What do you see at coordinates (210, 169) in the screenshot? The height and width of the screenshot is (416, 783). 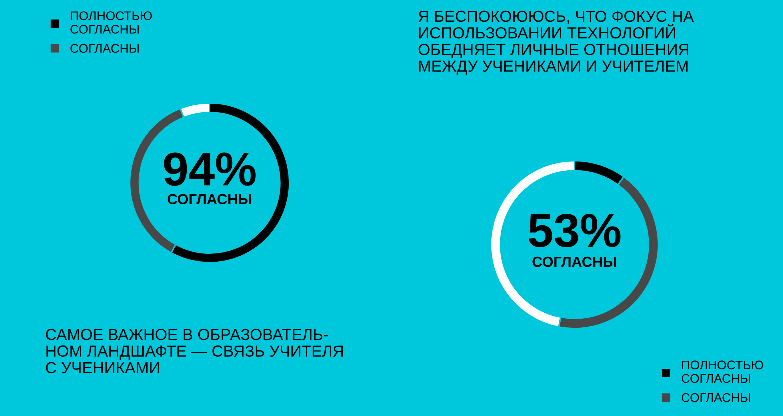 I see `text: 94%` at bounding box center [210, 169].